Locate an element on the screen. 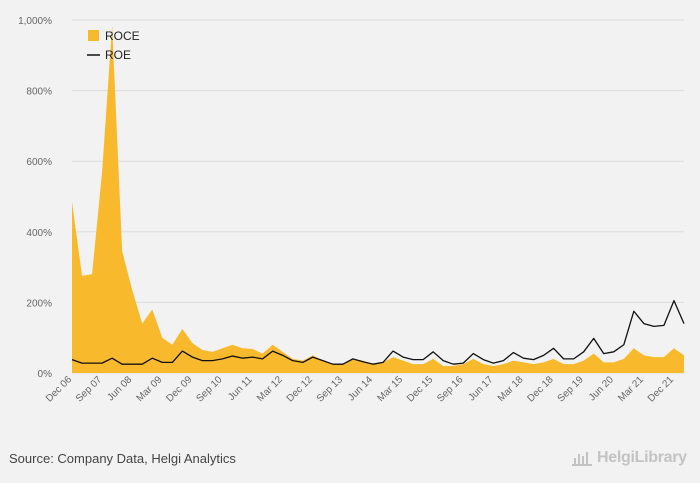 The width and height of the screenshot is (700, 483). brand-name: HelgiLibrary is located at coordinates (642, 457).